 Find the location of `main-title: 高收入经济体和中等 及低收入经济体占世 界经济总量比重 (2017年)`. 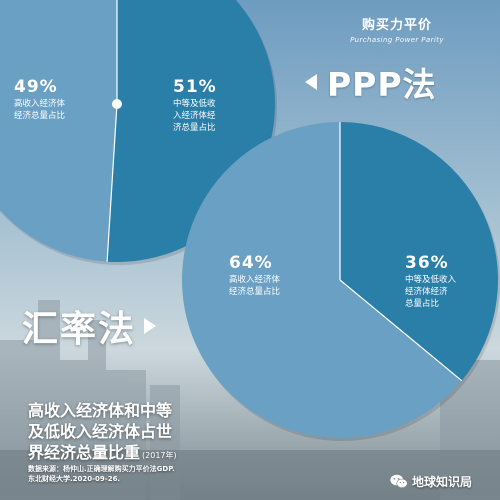

main-title: 高收入经济体和中等 及低收入经济体占世 界经济总量比重 (2017年) is located at coordinates (123, 433).